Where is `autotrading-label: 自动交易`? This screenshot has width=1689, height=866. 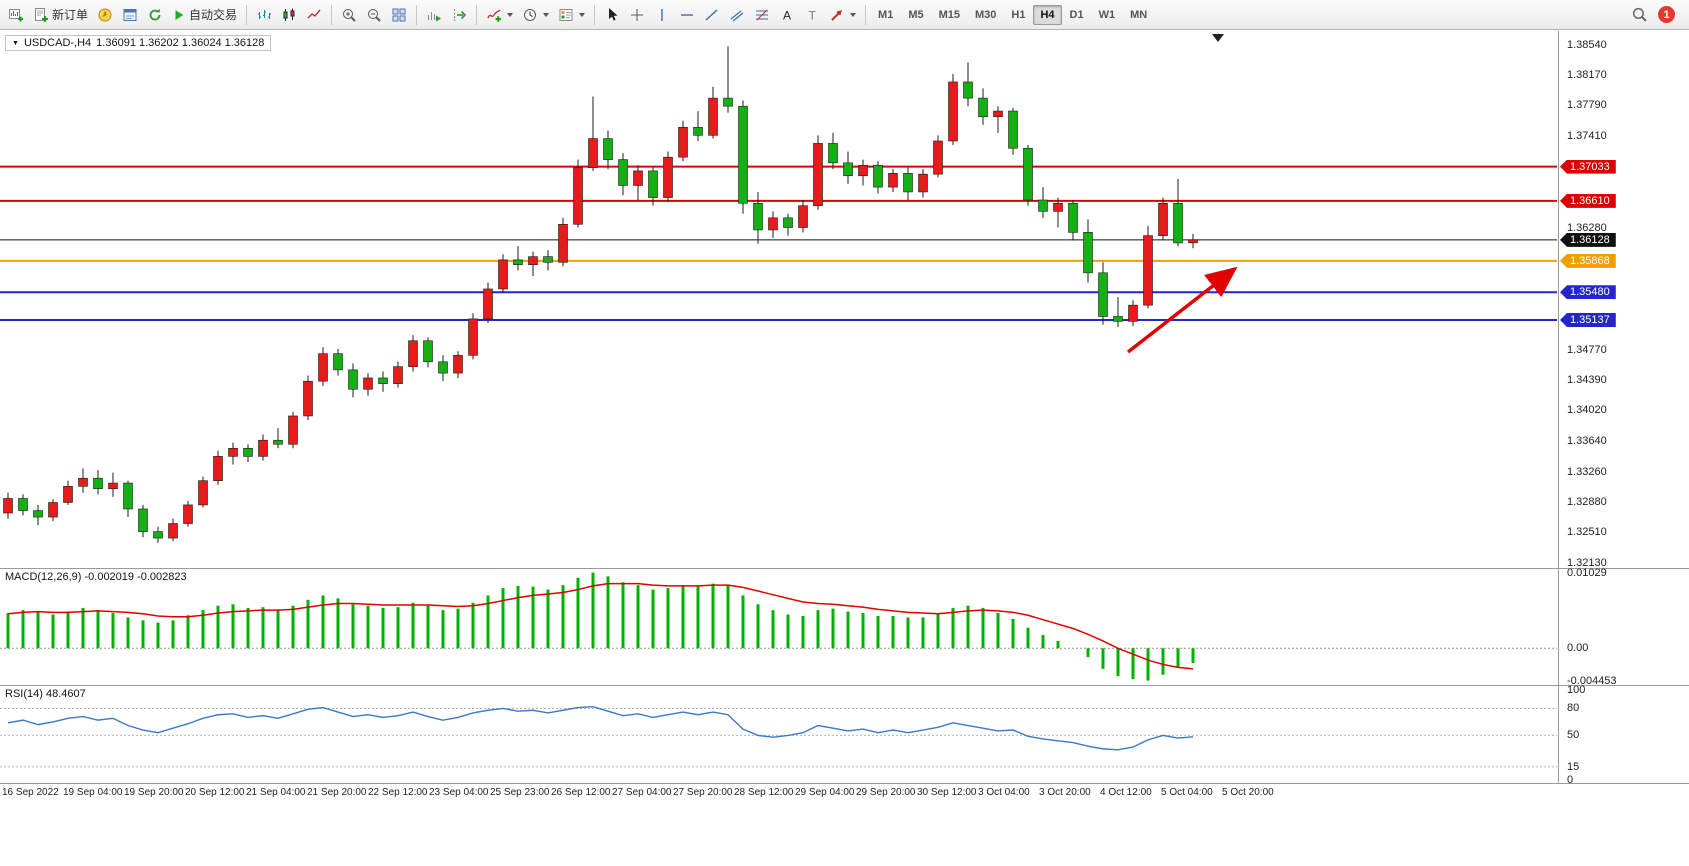
autotrading-label: 自动交易 is located at coordinates (213, 15).